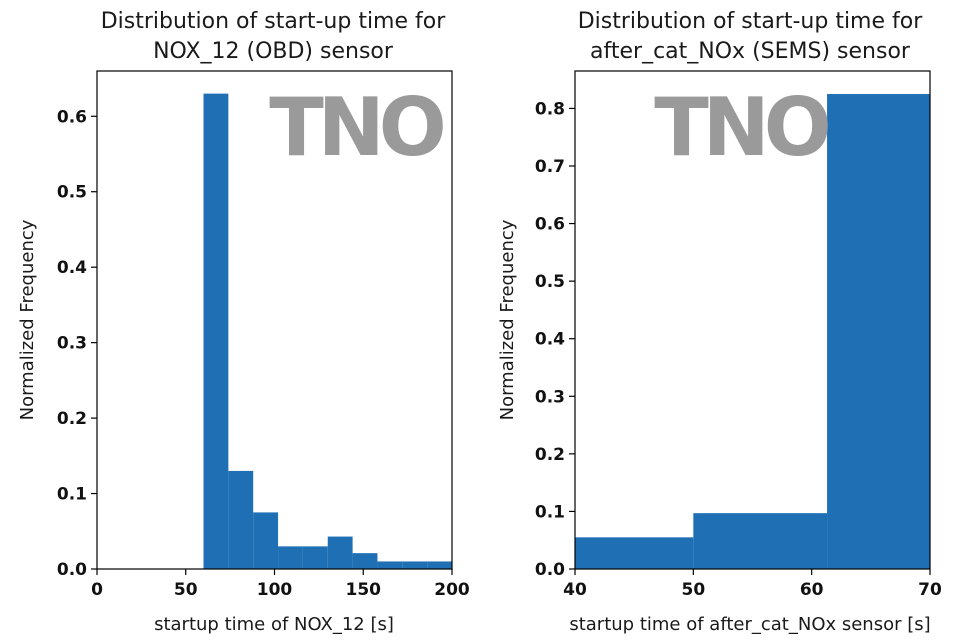  What do you see at coordinates (575, 590) in the screenshot?
I see `x-tick-label-0: 40` at bounding box center [575, 590].